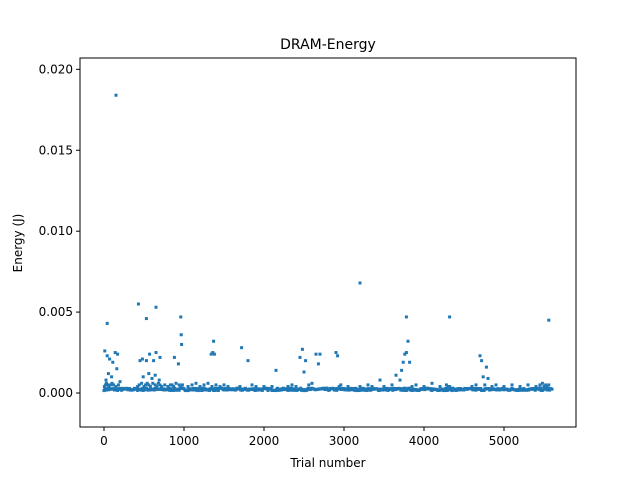  Describe the element at coordinates (56, 150) in the screenshot. I see `y-tick-label: 0.015` at that location.